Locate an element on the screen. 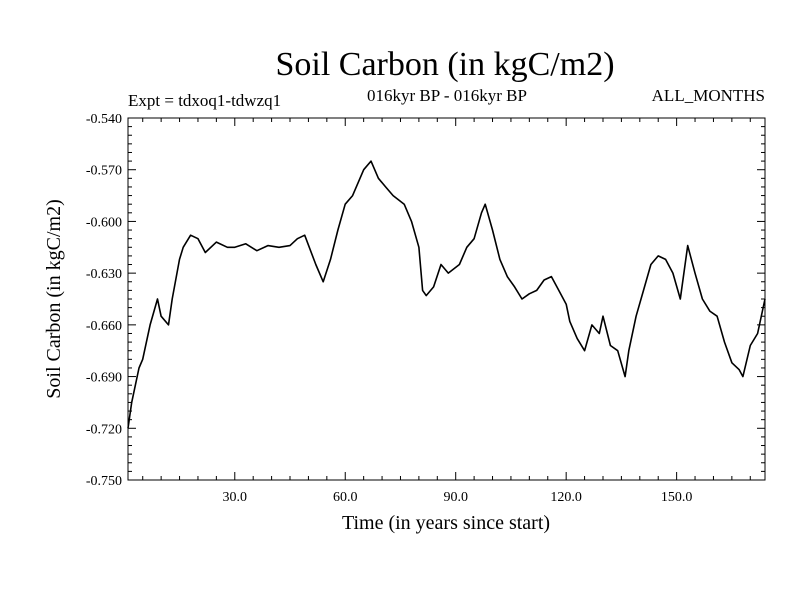  months-label: ALL_MONTHS is located at coordinates (708, 95).